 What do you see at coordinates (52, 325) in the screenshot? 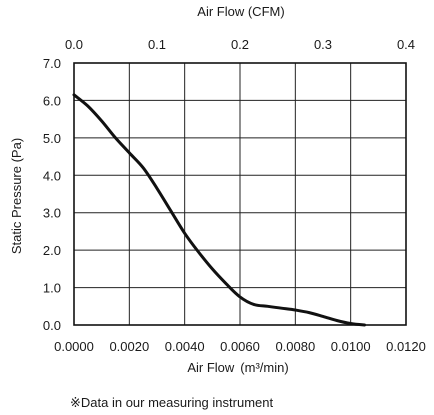
I see `y-tick-label: 0.0` at bounding box center [52, 325].